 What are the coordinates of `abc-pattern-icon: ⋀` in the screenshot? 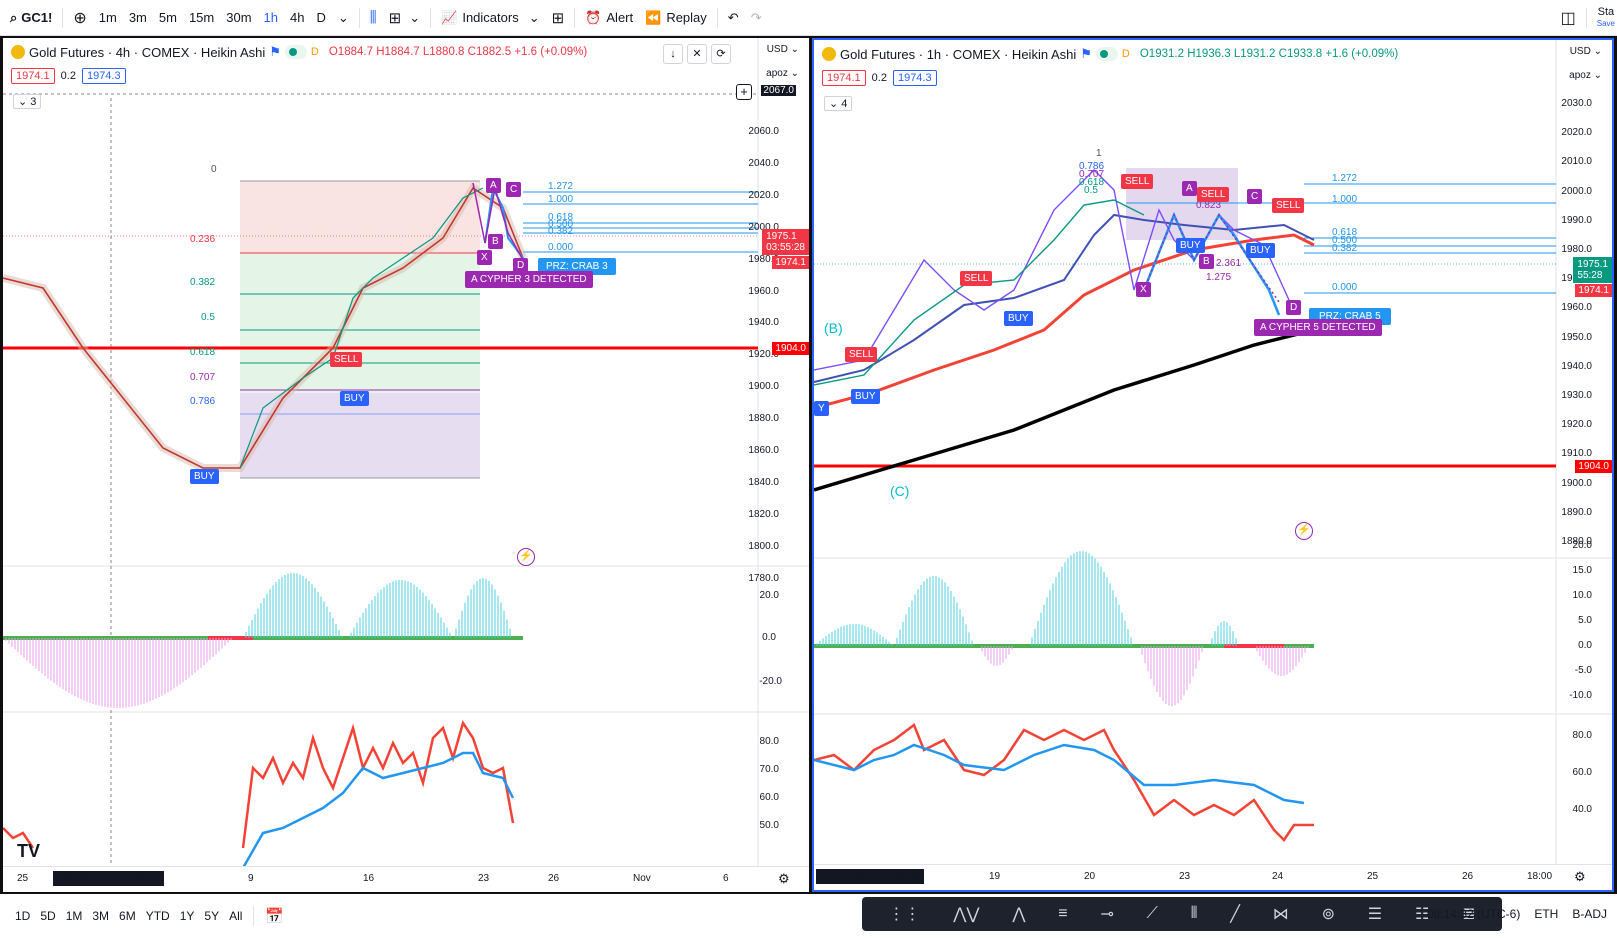 It's located at (1019, 914).